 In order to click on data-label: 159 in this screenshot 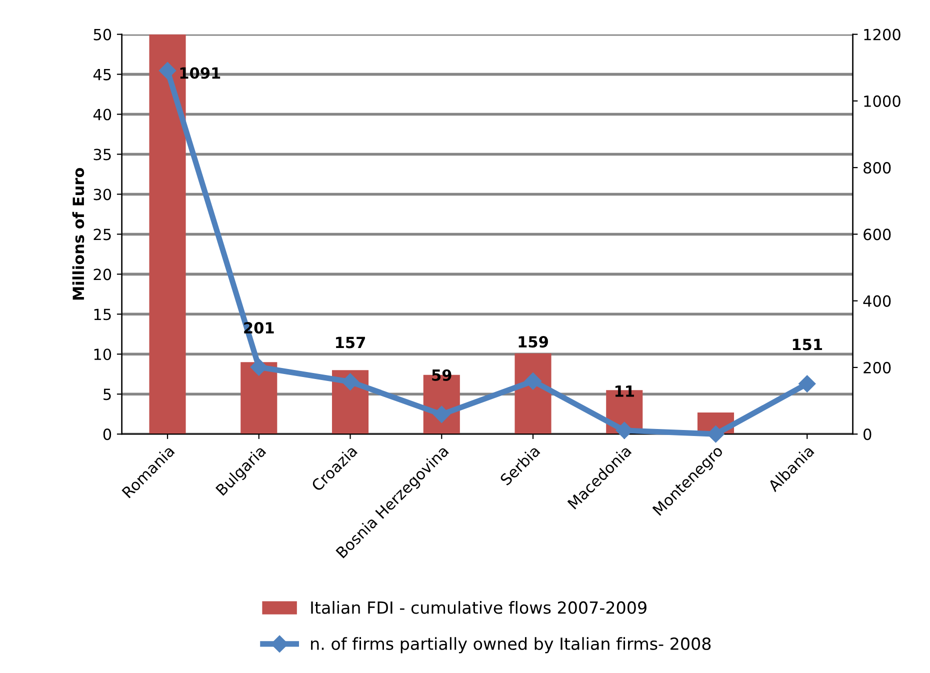, I will do `click(533, 342)`.